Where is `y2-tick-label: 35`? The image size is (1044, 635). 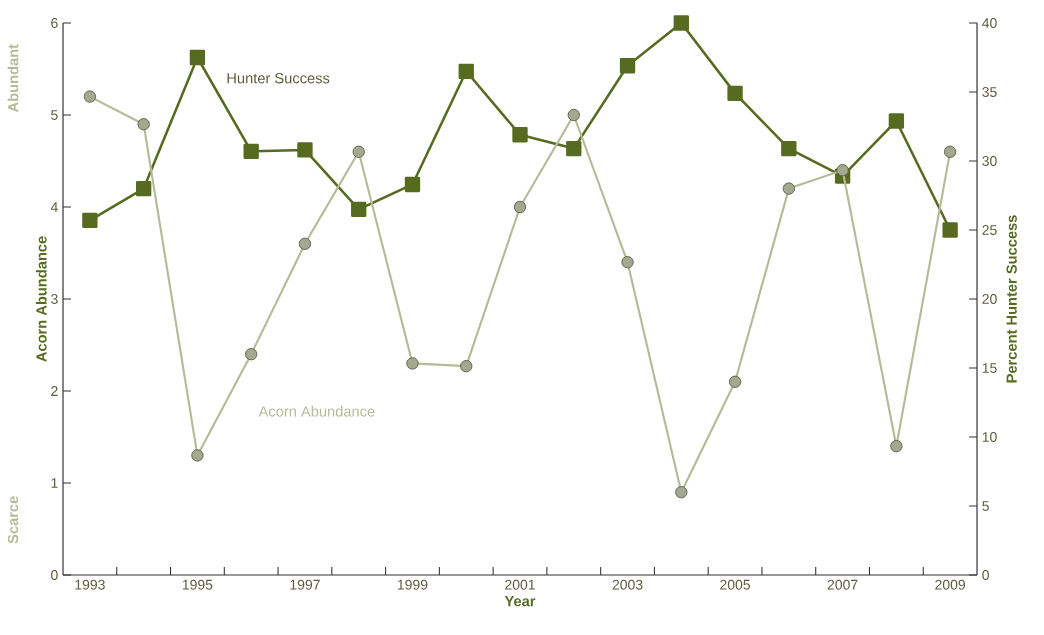 y2-tick-label: 35 is located at coordinates (989, 92).